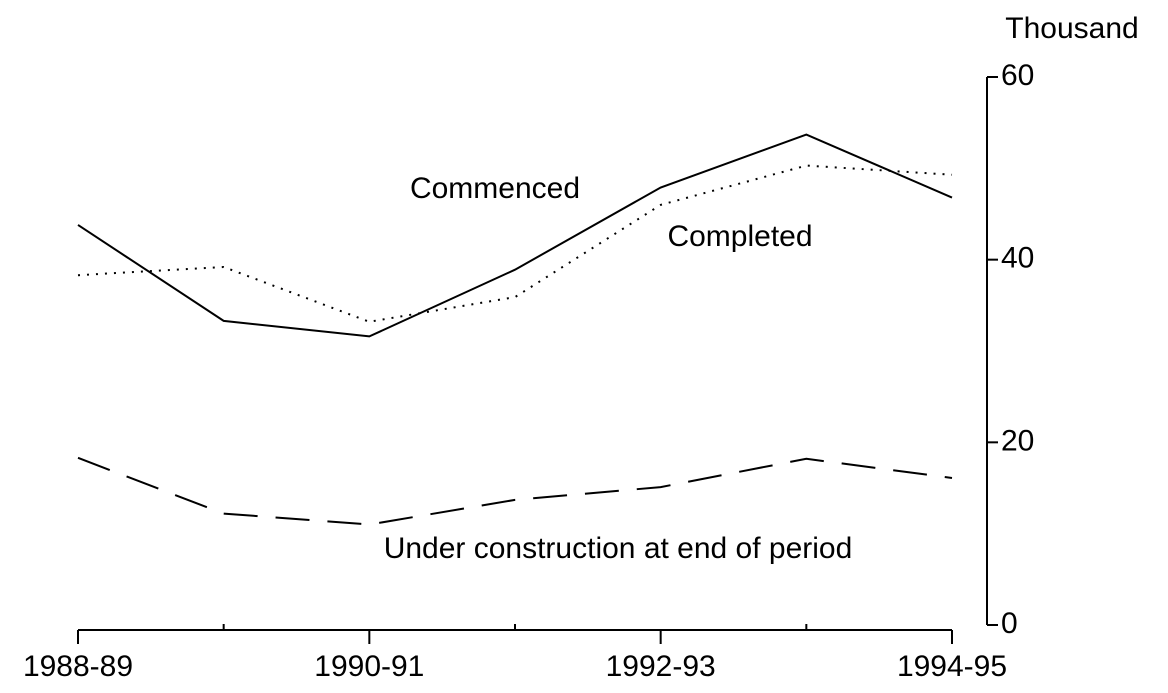 The width and height of the screenshot is (1168, 693). What do you see at coordinates (515, 491) in the screenshot?
I see `series-line` at bounding box center [515, 491].